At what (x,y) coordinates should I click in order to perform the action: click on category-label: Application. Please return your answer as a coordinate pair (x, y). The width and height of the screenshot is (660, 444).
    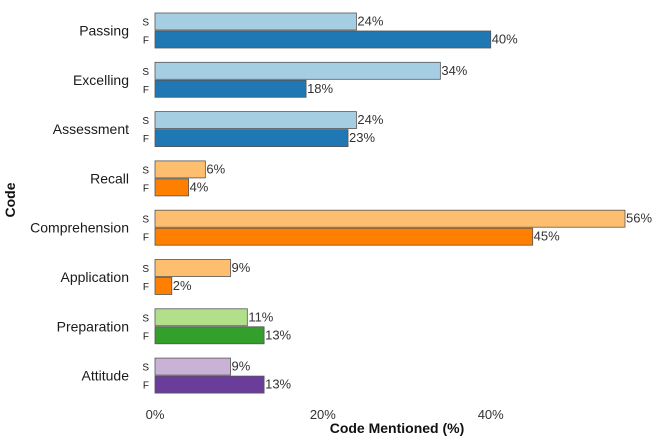
    Looking at the image, I should click on (95, 277).